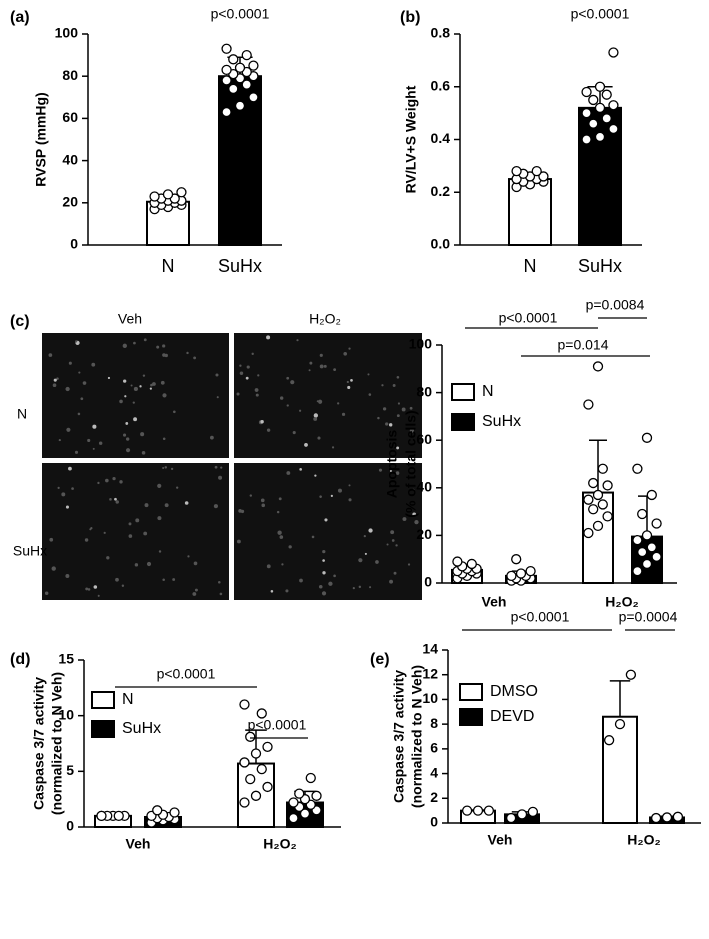  What do you see at coordinates (441, 138) in the screenshot?
I see `y-tick-label: 0.4` at bounding box center [441, 138].